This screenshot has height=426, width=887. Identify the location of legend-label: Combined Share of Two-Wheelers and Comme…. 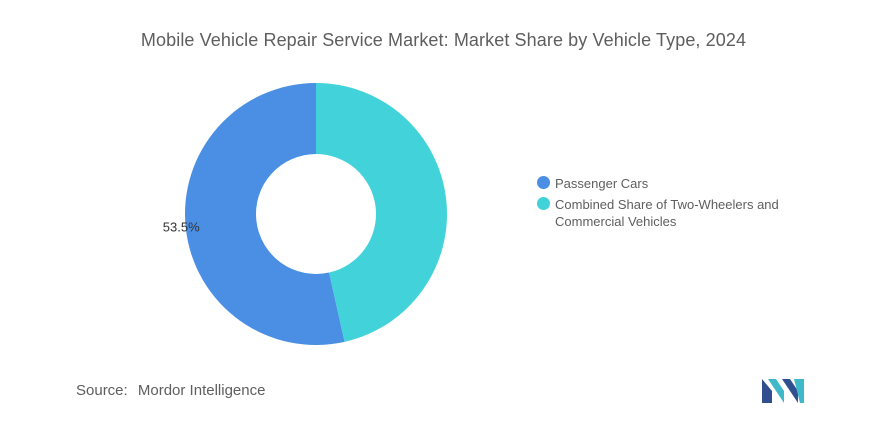
(667, 213).